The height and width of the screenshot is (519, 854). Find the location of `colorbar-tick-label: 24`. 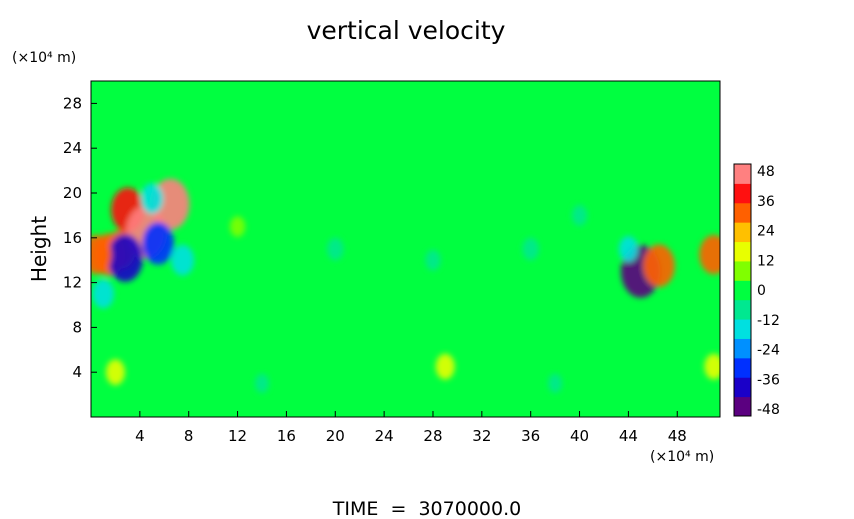

colorbar-tick-label: 24 is located at coordinates (766, 232).